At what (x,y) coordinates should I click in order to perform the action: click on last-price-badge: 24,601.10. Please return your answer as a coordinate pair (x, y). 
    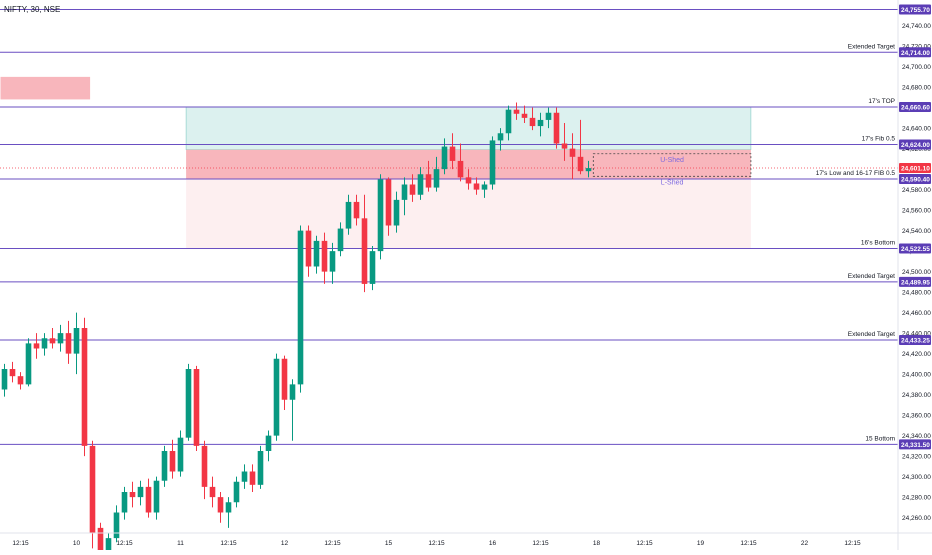
    Looking at the image, I should click on (915, 167).